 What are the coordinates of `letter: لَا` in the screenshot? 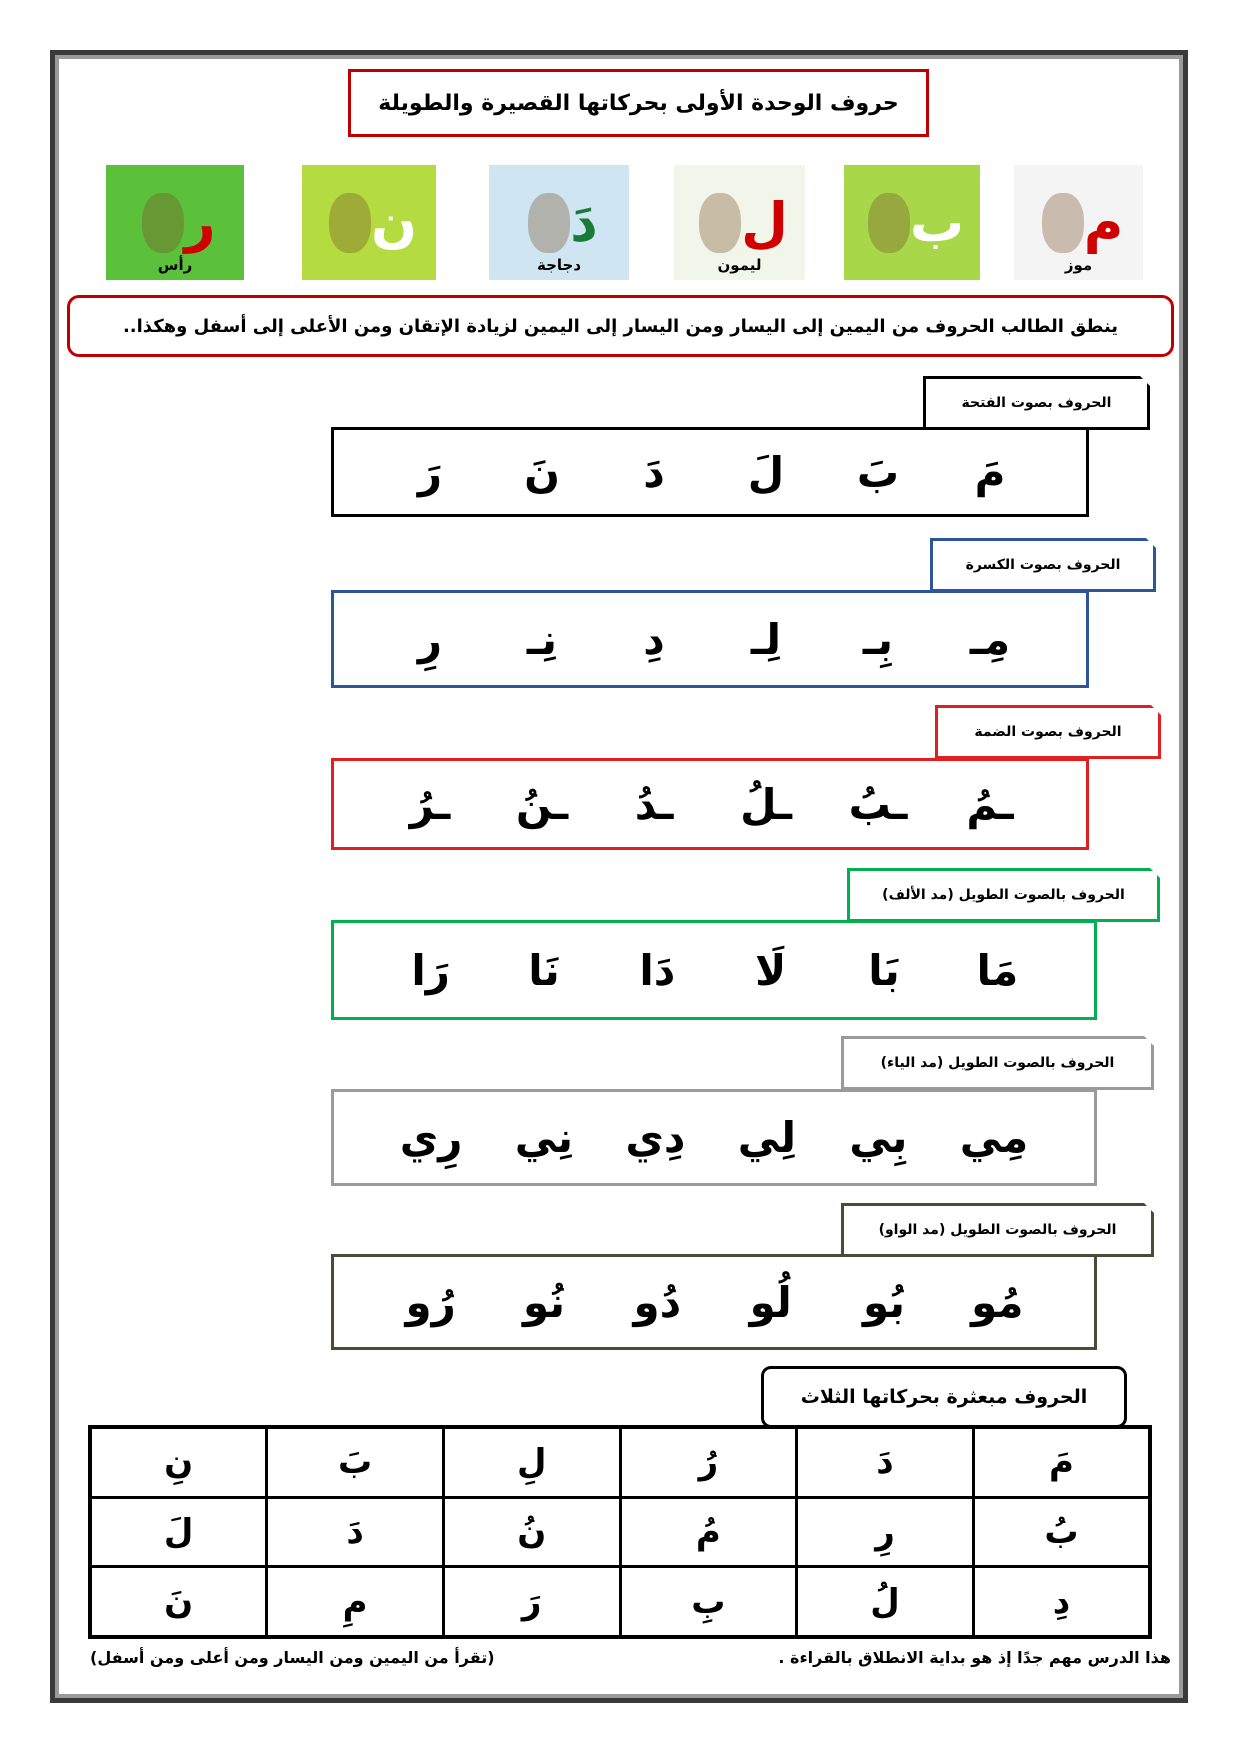 It's located at (771, 970).